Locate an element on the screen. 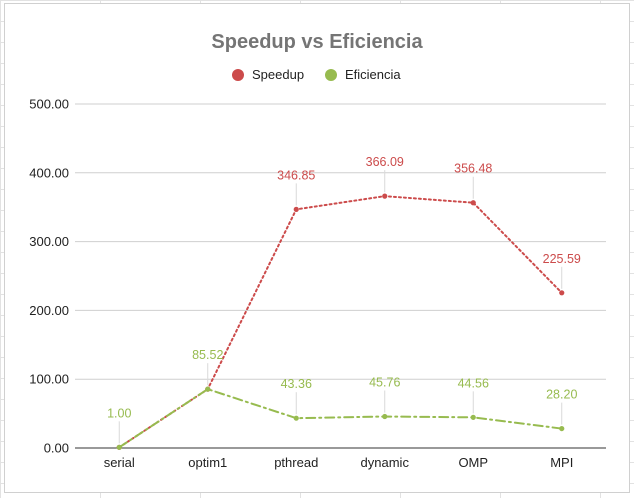 Image resolution: width=634 pixels, height=498 pixels. x-tick-label: MPI is located at coordinates (561, 462).